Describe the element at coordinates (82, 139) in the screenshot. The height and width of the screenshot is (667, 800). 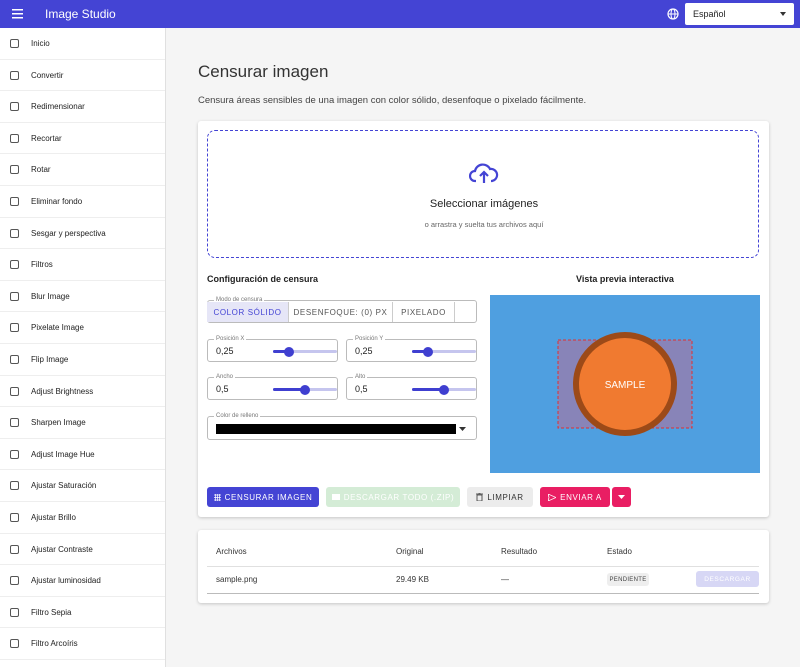
I see `nav-item: Recortar` at that location.